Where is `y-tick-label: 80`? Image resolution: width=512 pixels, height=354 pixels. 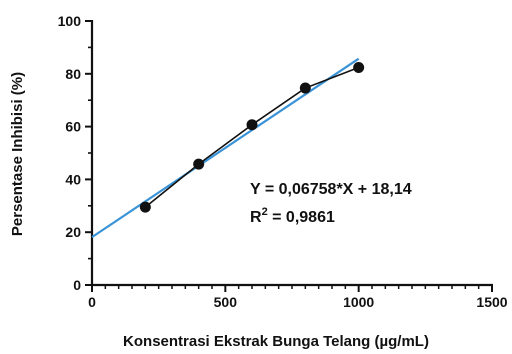 y-tick-label: 80 is located at coordinates (73, 74).